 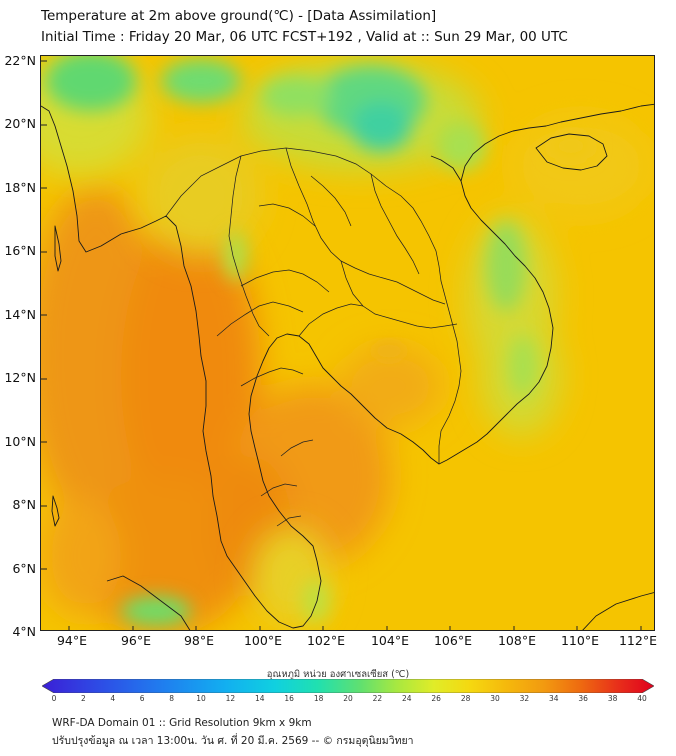 I want to click on colorbar-tick-label: 24, so click(x=407, y=698).